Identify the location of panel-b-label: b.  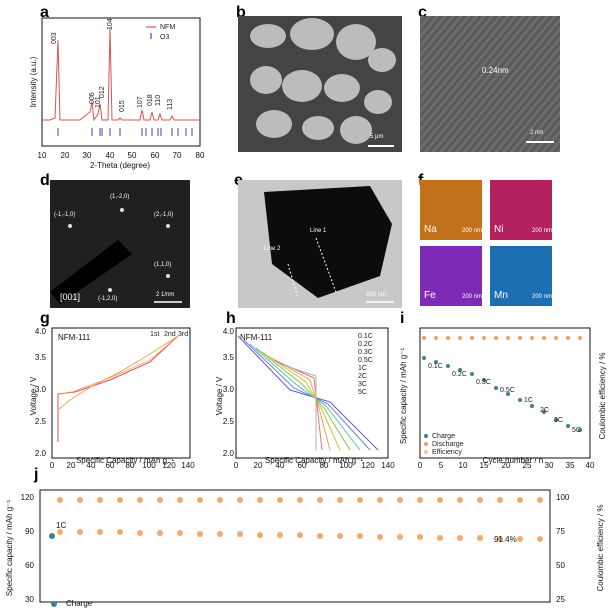
(241, 12).